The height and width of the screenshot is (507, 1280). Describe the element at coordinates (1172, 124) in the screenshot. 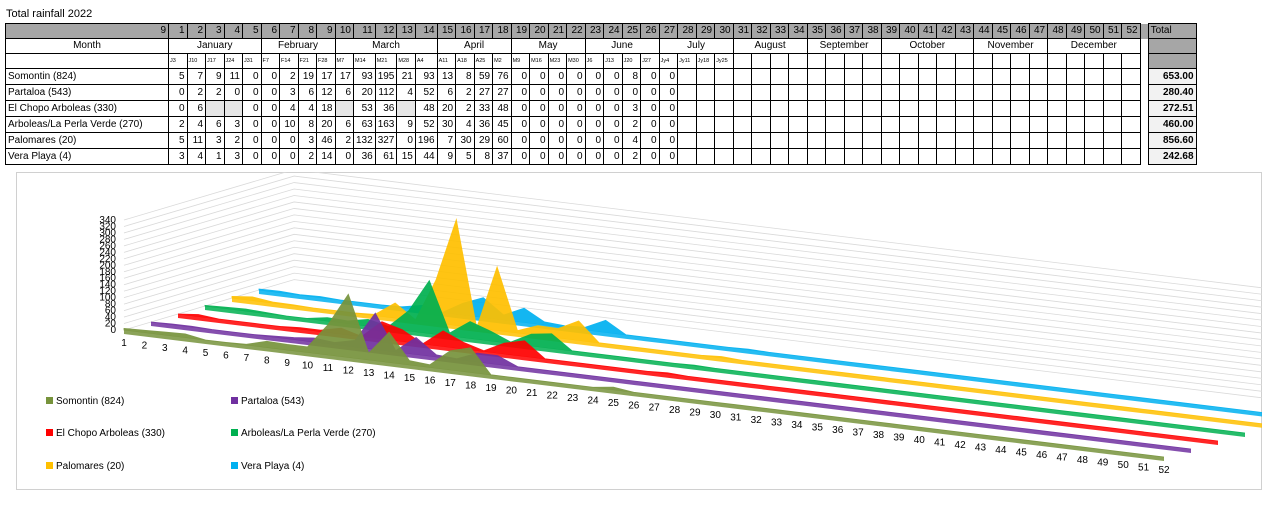

I see `station-total: 460.00` at that location.